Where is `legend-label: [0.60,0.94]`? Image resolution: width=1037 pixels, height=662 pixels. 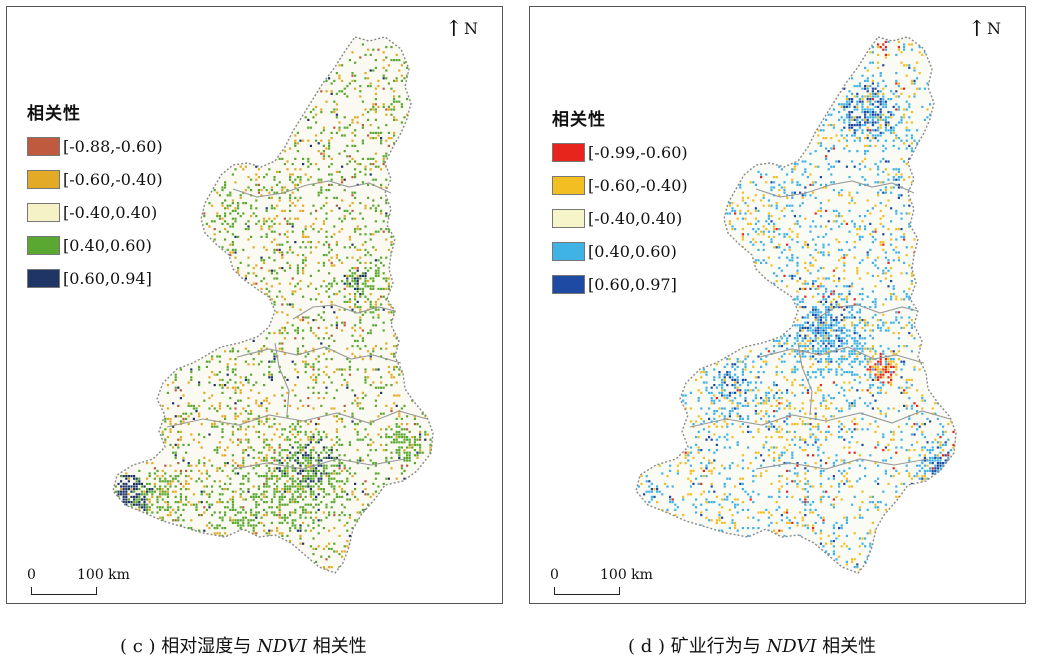
legend-label: [0.60,0.94] is located at coordinates (107, 278).